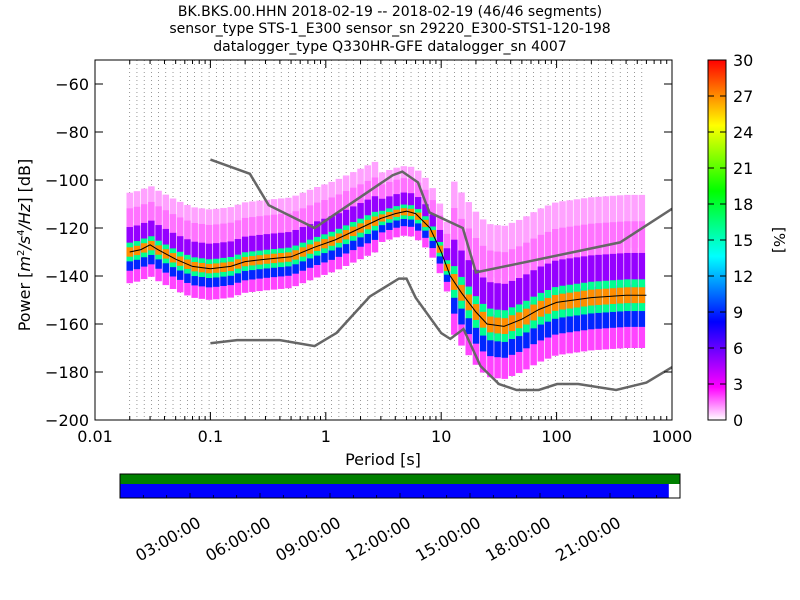 The image size is (800, 600). What do you see at coordinates (738, 348) in the screenshot?
I see `colorbar-tick-label: 6` at bounding box center [738, 348].